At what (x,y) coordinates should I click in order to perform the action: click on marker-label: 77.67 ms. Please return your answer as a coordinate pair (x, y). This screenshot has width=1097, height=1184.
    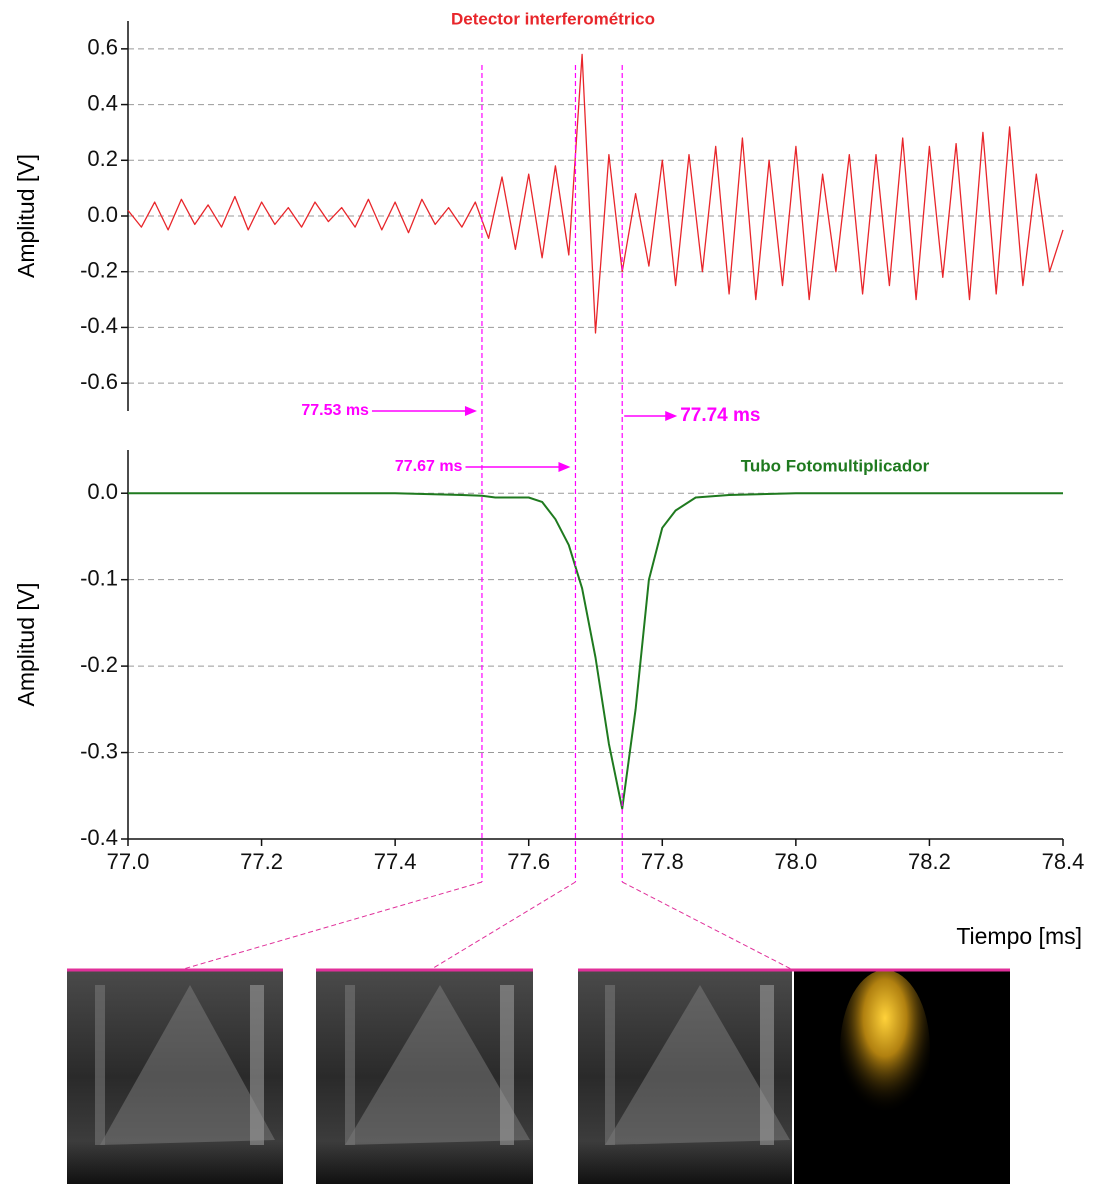
    Looking at the image, I should click on (429, 466).